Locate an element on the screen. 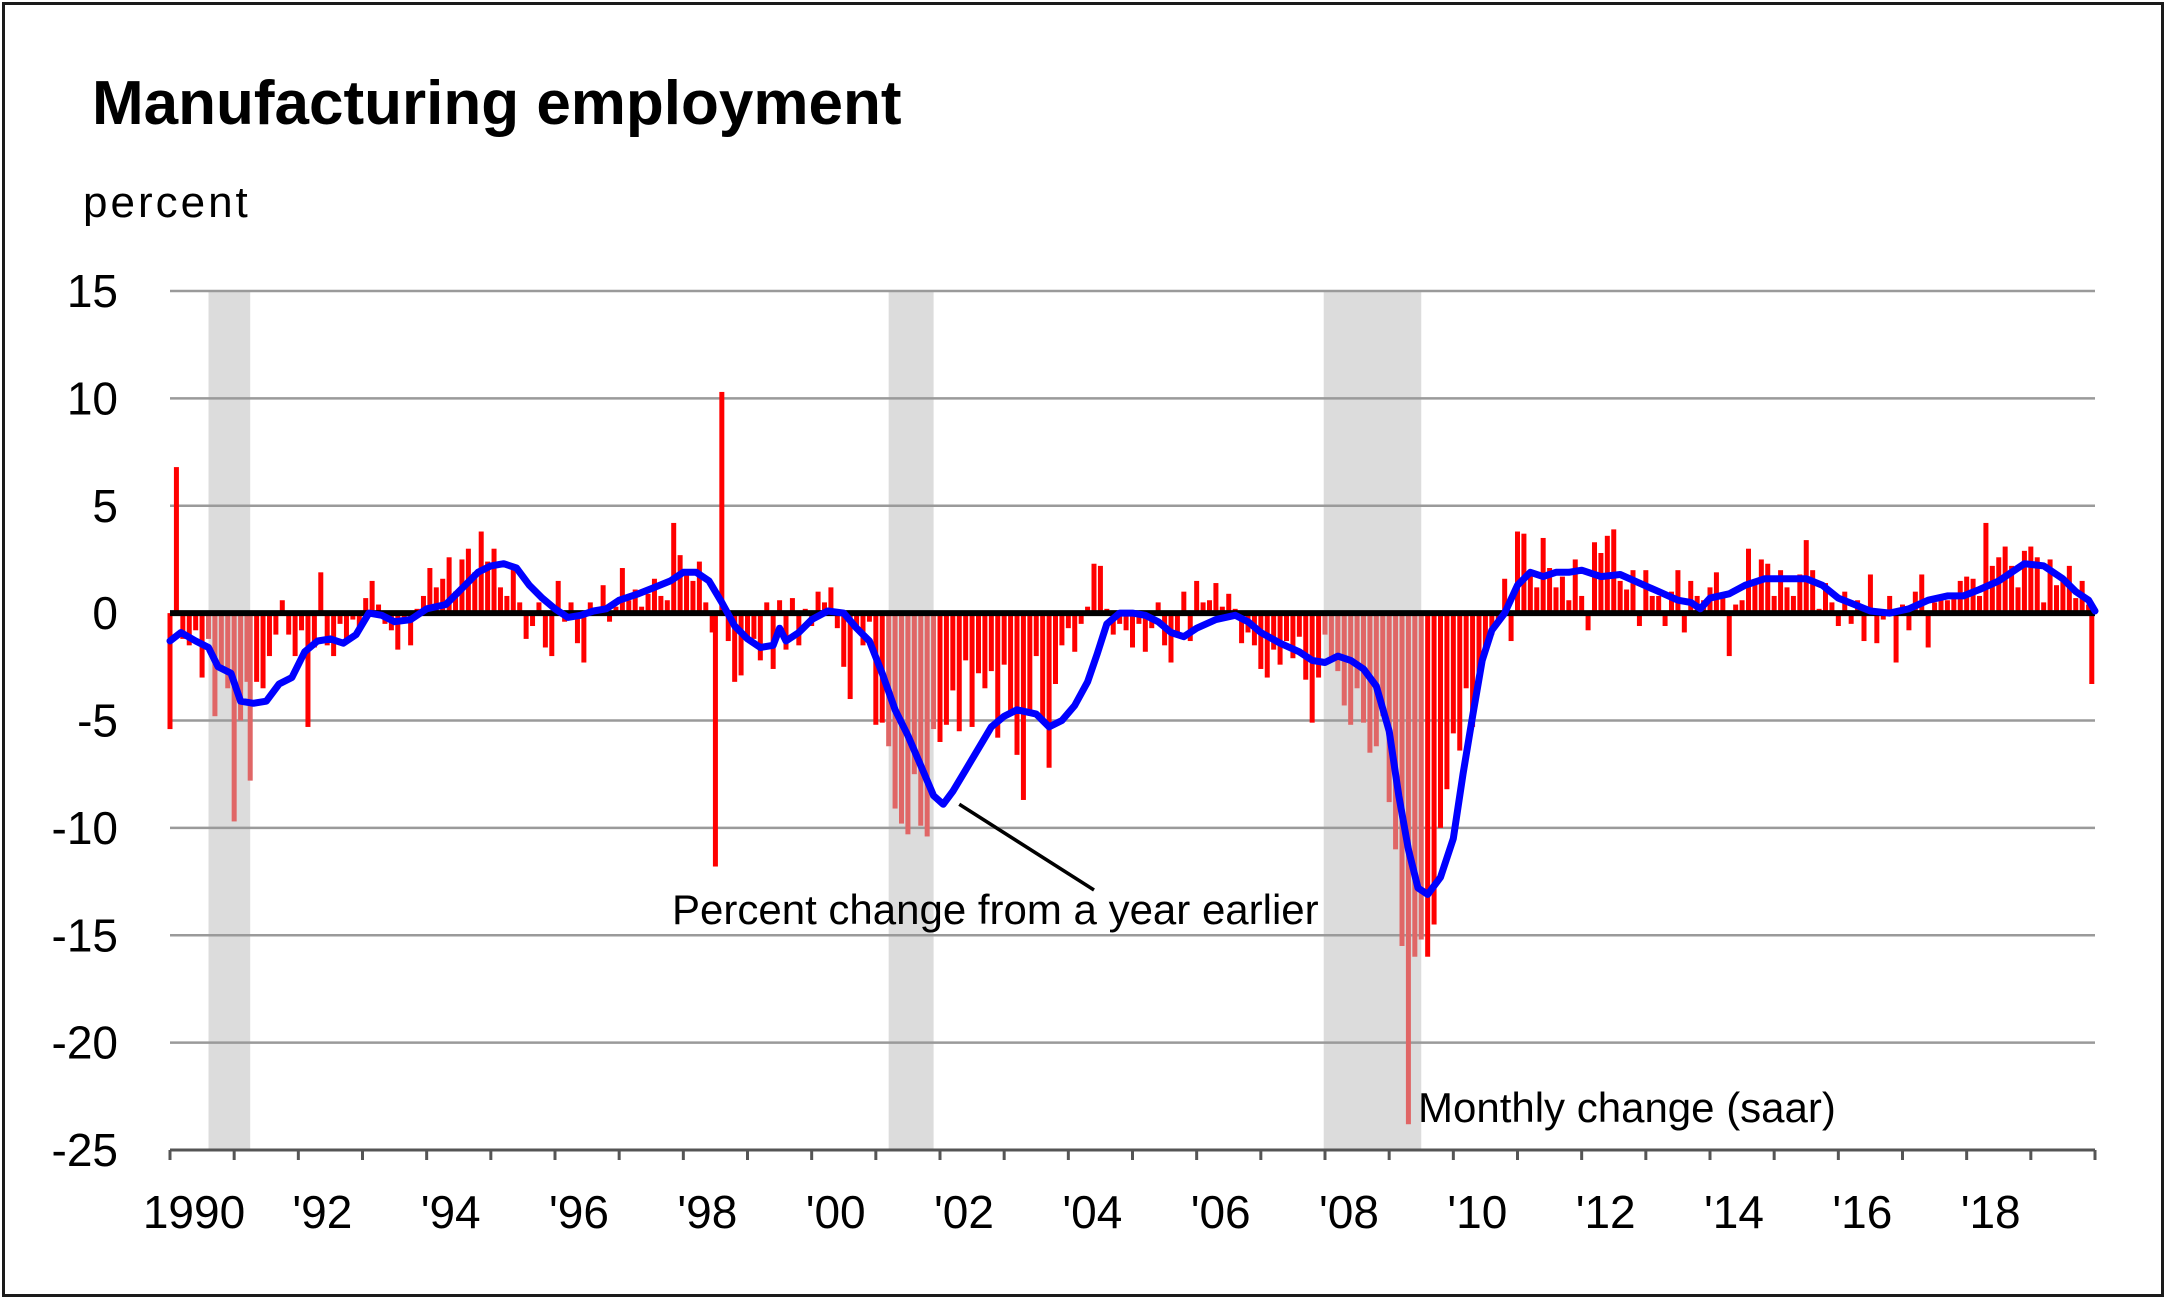 The image size is (2166, 1299). x-tick-label: '02 is located at coordinates (964, 1212).